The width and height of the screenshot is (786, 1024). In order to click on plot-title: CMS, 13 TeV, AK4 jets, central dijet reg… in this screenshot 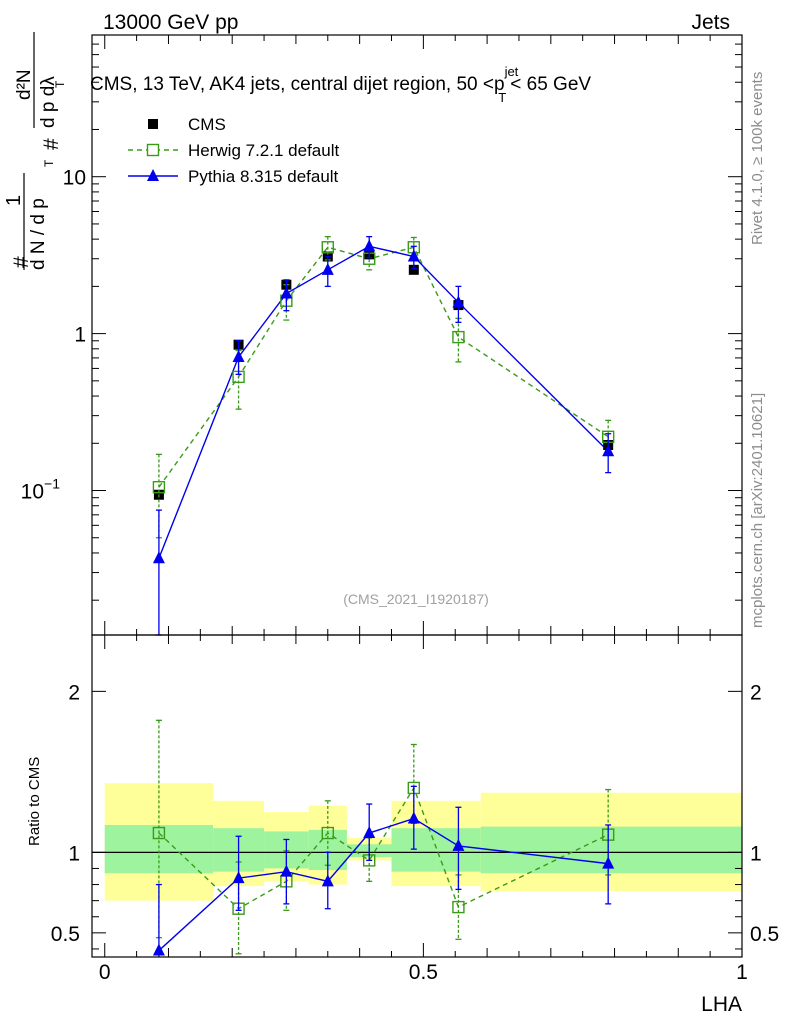, I will do `click(340, 84)`.